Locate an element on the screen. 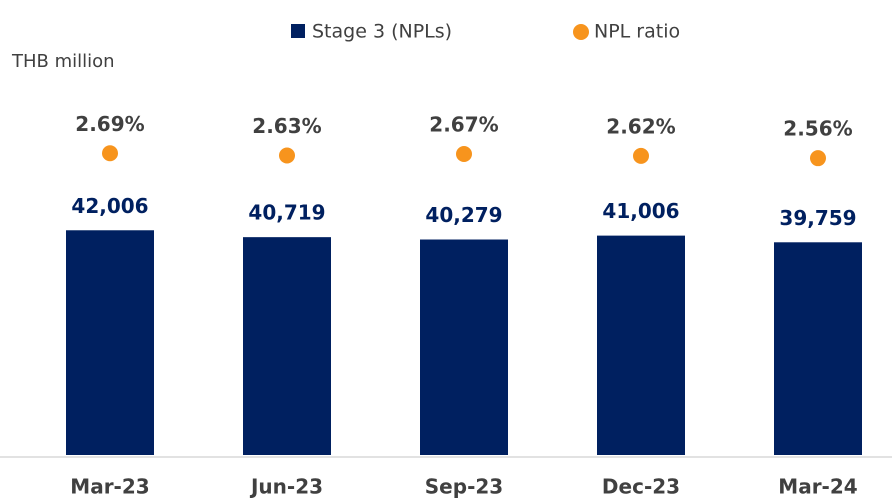 Image resolution: width=892 pixels, height=498 pixels. bar-value-label: 40,719 is located at coordinates (286, 213).